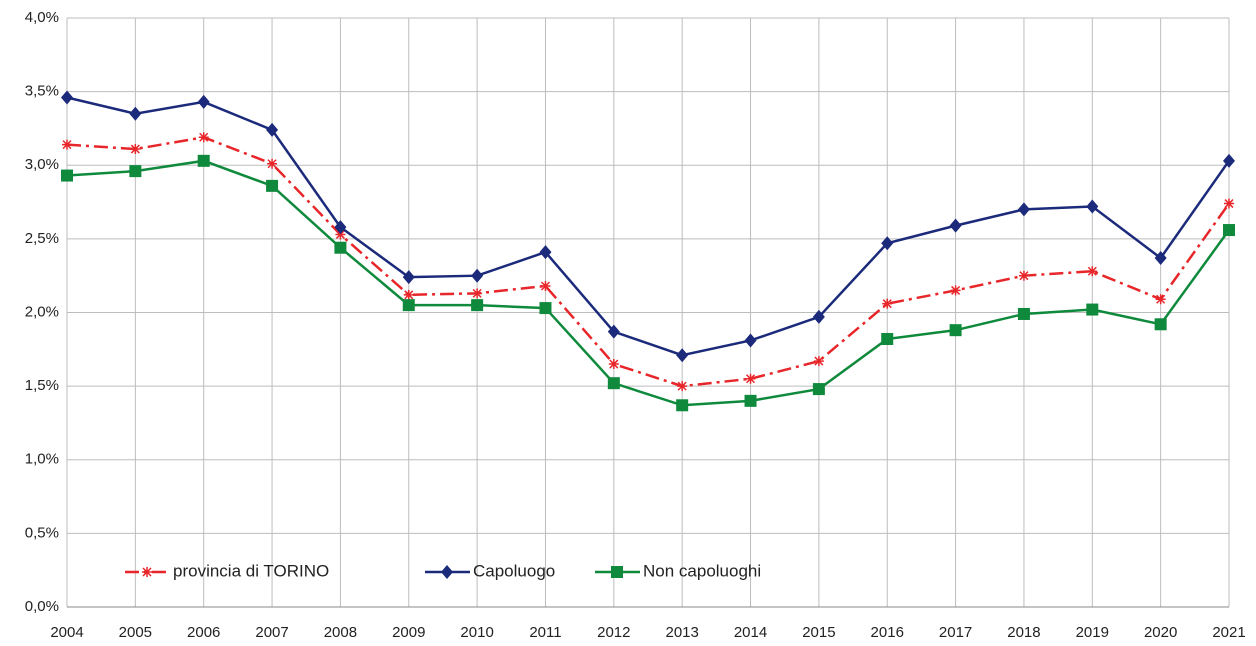 This screenshot has width=1256, height=646. I want to click on x-tick-label: 2012, so click(613, 632).